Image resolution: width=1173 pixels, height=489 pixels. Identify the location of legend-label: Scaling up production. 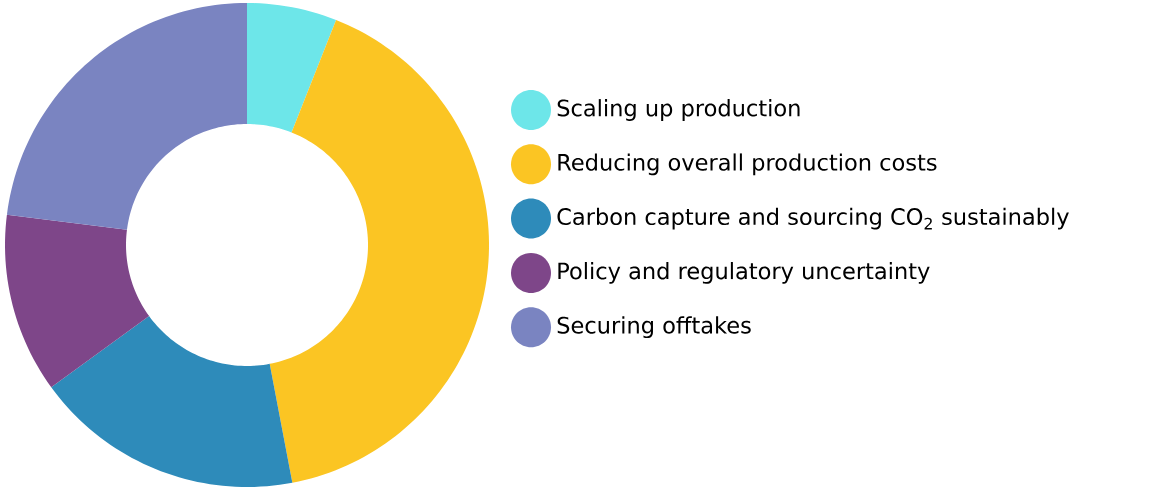
(678, 110).